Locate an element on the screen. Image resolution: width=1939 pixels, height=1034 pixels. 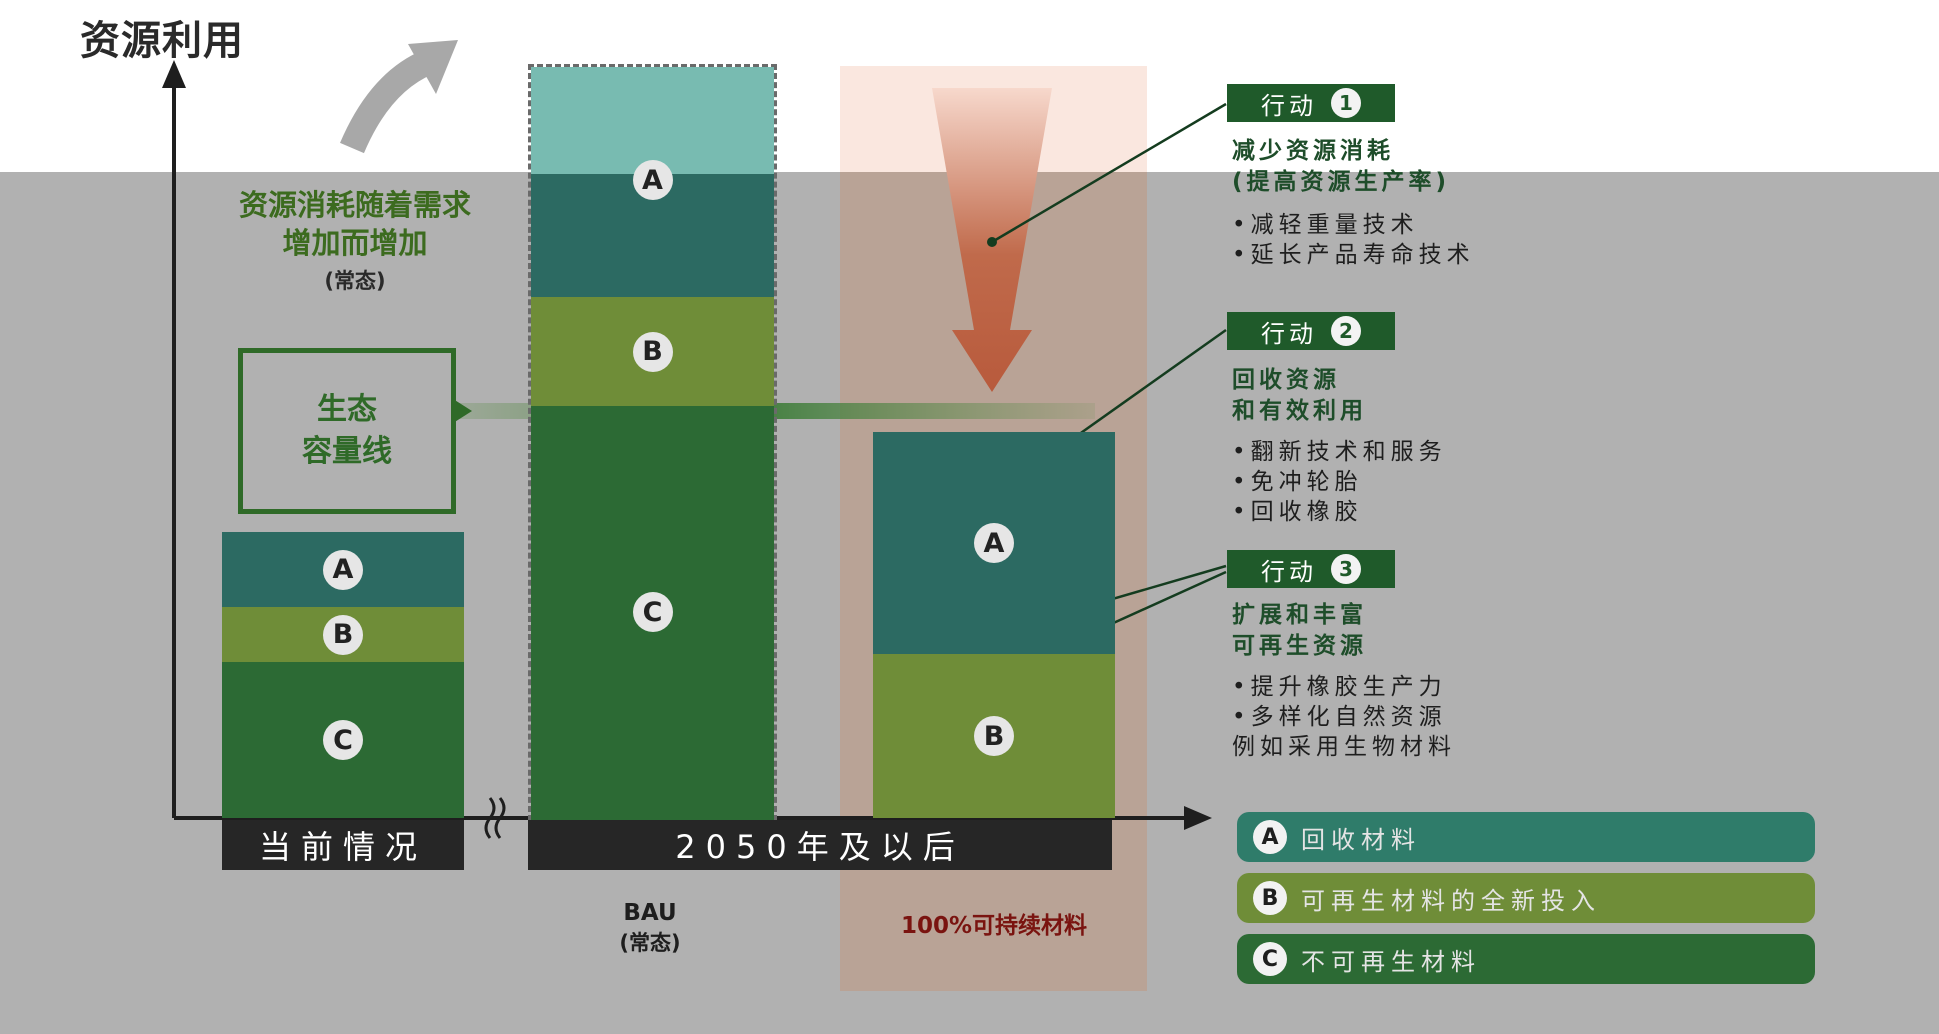
current-label-a: A is located at coordinates (343, 569).